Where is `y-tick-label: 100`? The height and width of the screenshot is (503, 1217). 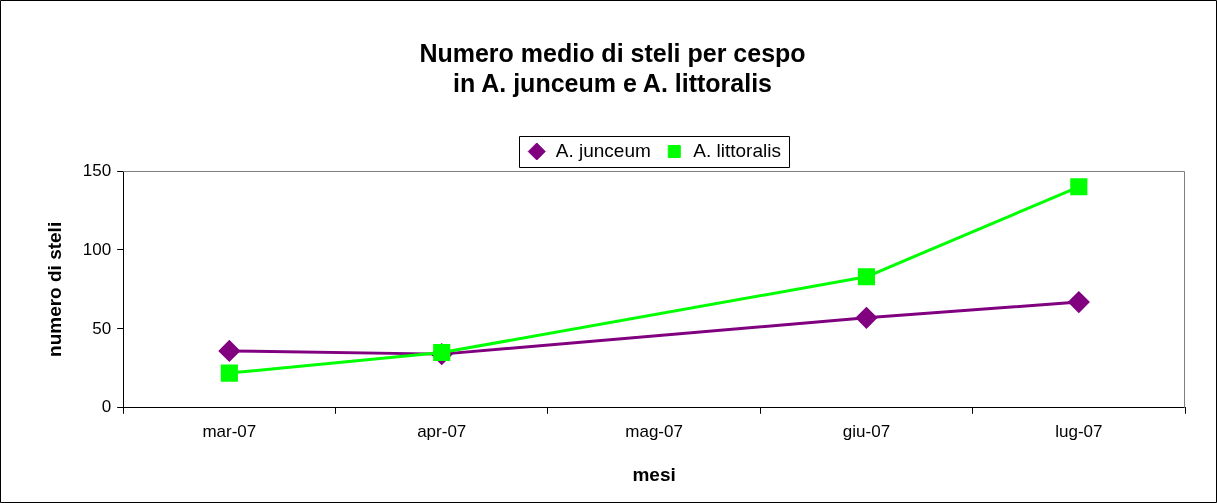 y-tick-label: 100 is located at coordinates (97, 249).